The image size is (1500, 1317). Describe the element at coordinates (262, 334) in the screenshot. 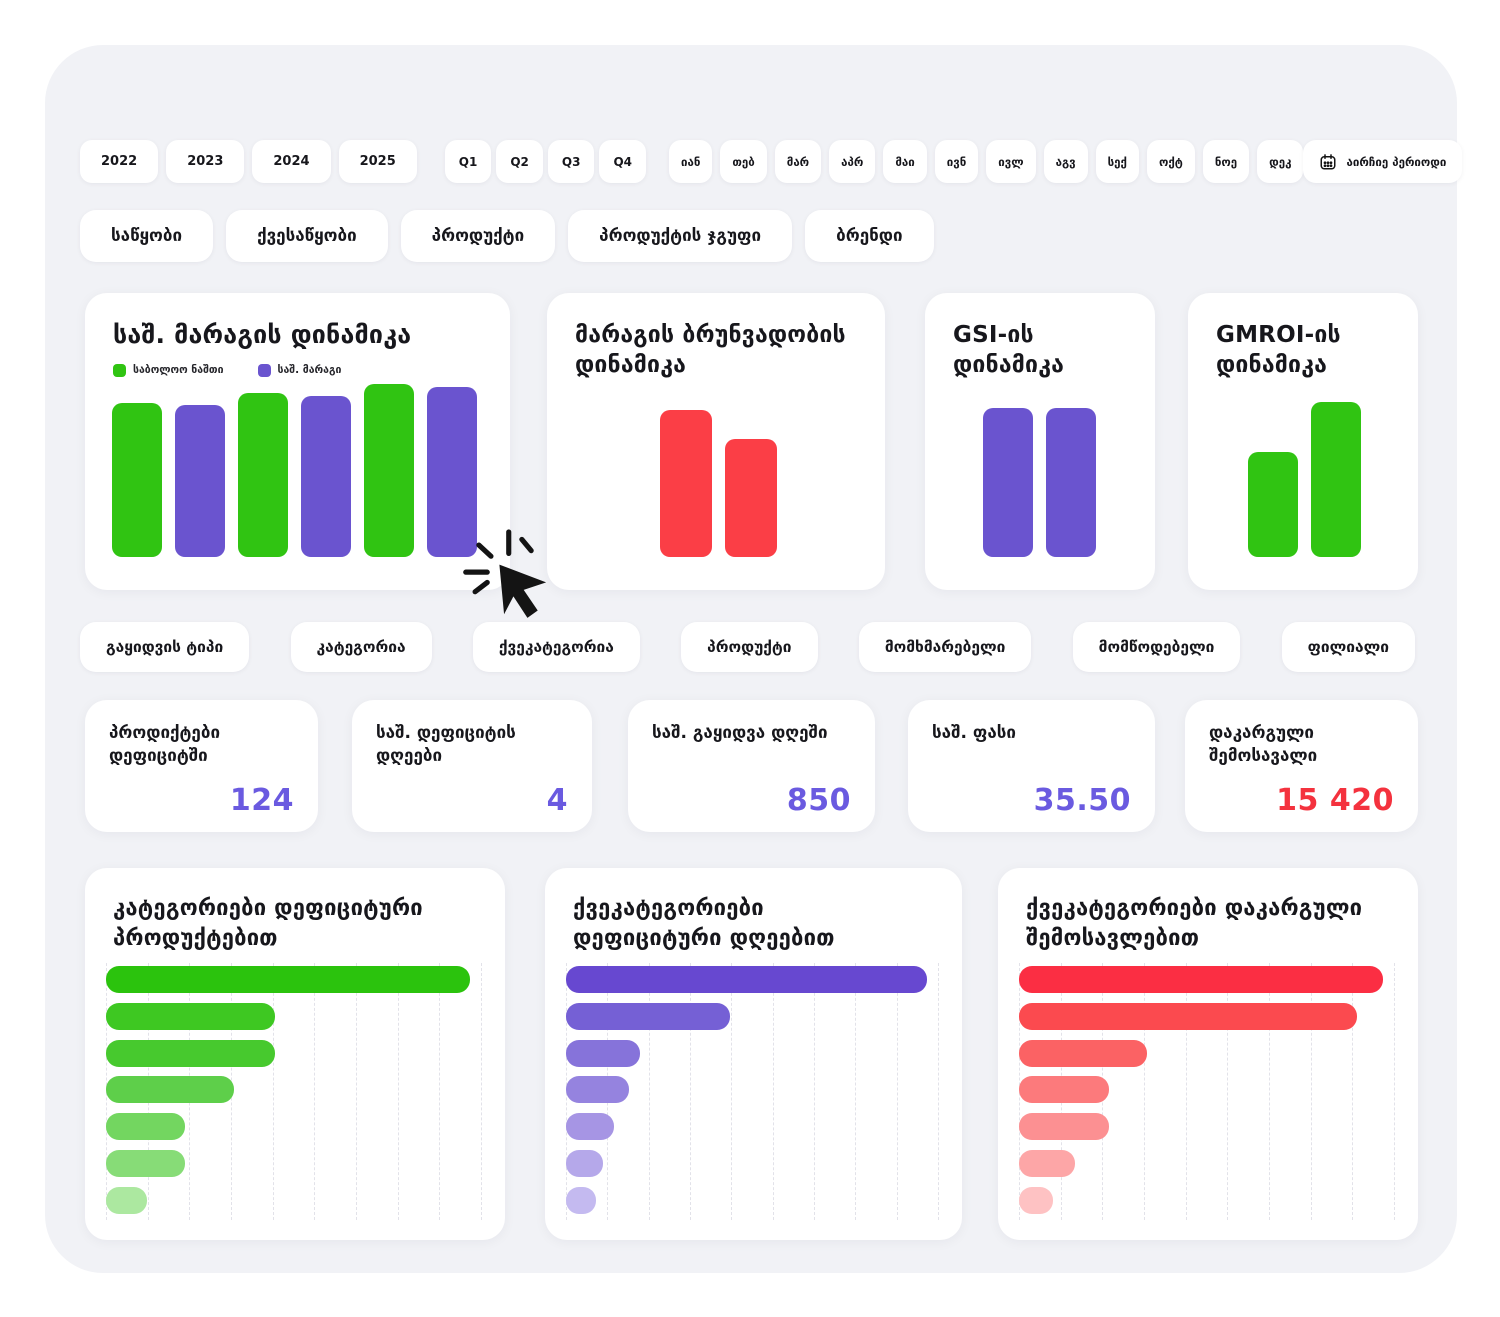

I see `chart-title: საშ. მარაგის დინამიკა` at that location.